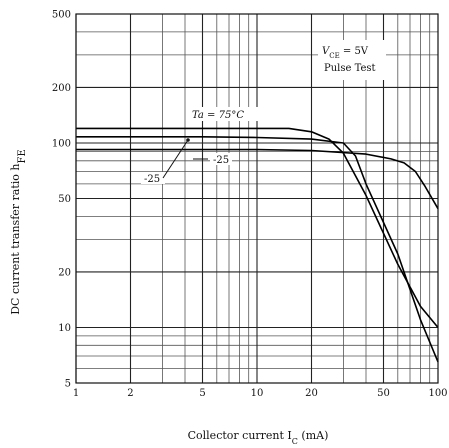 The image size is (449, 448). I want to click on label-ta-75c: Ta = 75°C, so click(218, 115).